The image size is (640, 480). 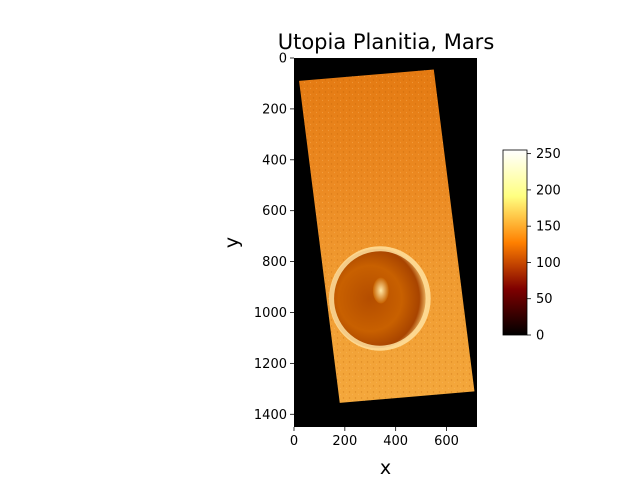 I want to click on y-axis-label: y, so click(x=232, y=242).